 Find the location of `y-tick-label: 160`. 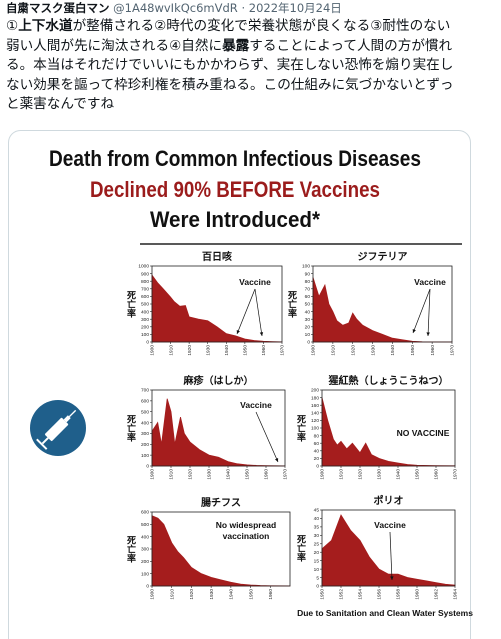

y-tick-label: 160 is located at coordinates (315, 406).